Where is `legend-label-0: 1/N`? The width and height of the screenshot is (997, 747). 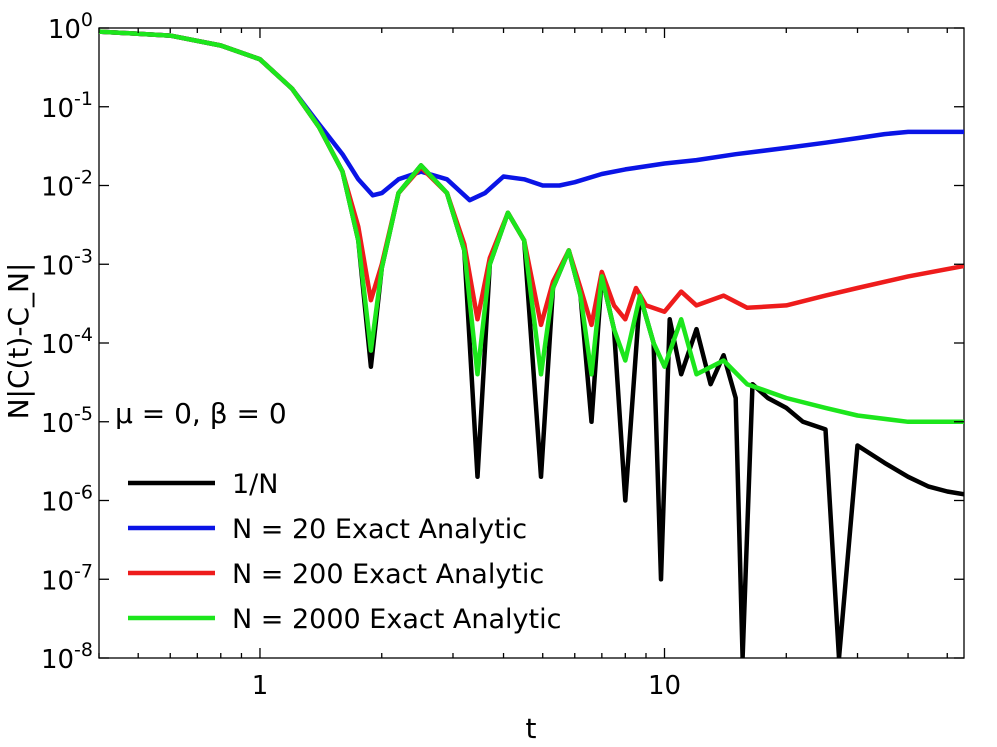 legend-label-0: 1/N is located at coordinates (255, 484).